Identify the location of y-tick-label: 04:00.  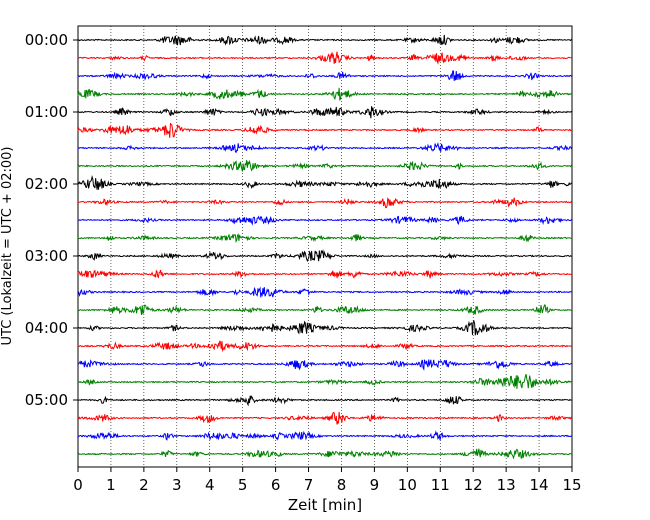
(46, 328).